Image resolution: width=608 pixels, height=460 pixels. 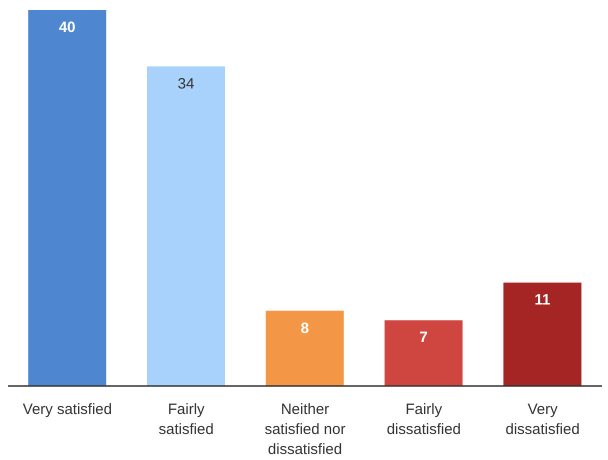 What do you see at coordinates (305, 429) in the screenshot?
I see `x-tick-label: Neither satisfied nor dissatisfied` at bounding box center [305, 429].